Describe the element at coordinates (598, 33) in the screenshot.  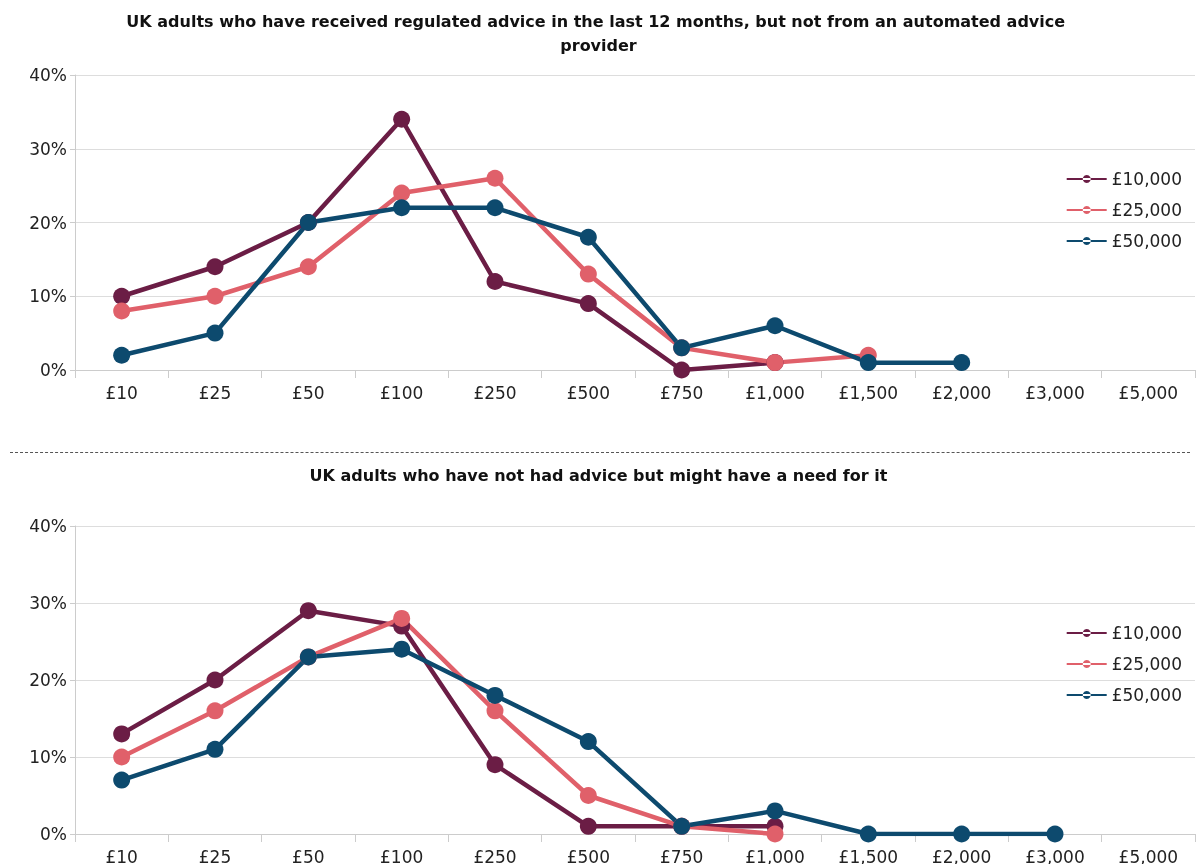
I see `chart-title: UK adults who have received regulated advice in the last 12 months, but not from an automated advice provider` at that location.